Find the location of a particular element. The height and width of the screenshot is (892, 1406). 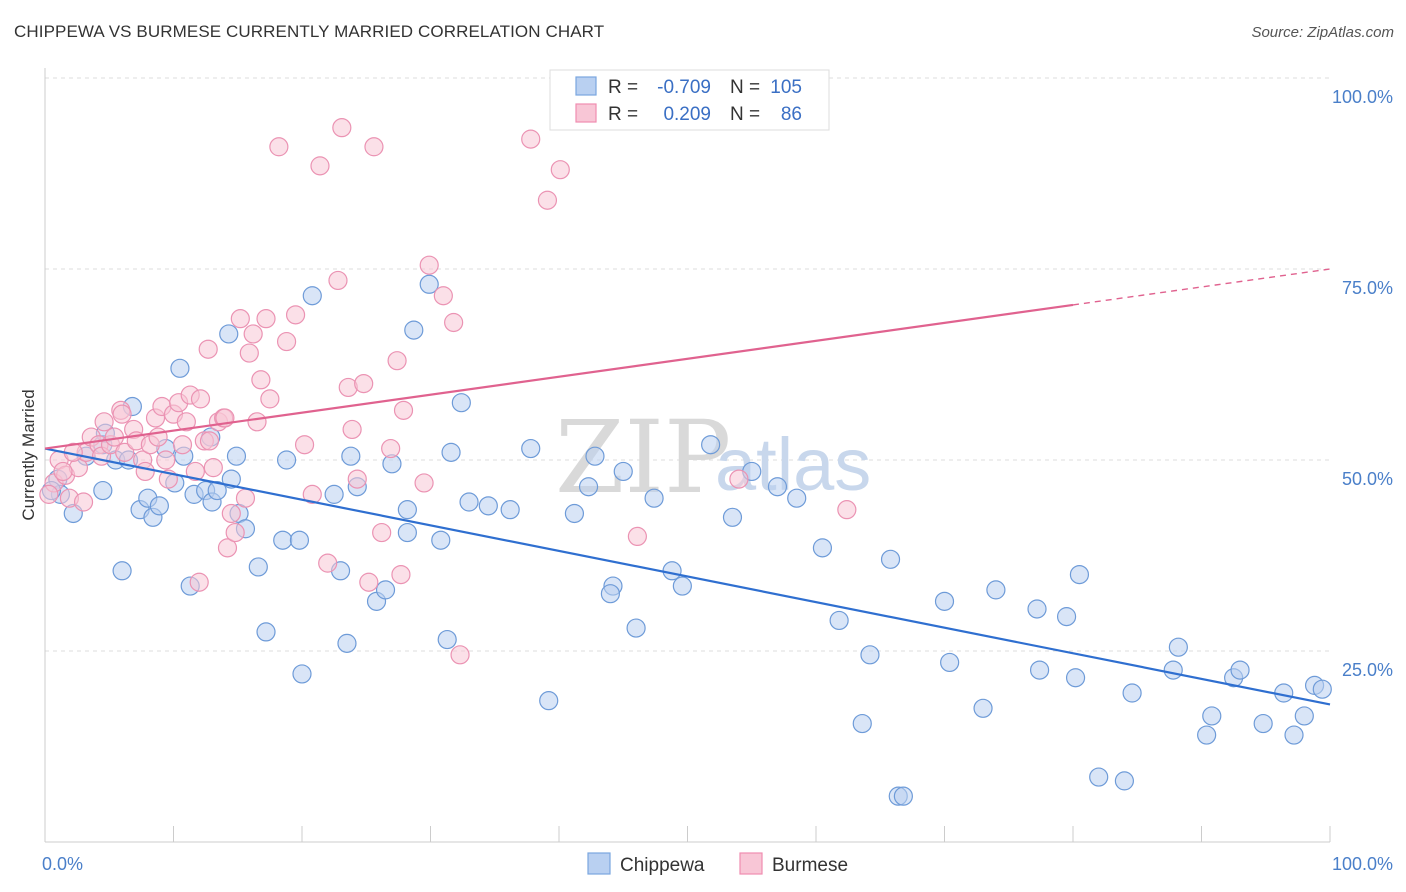

x-tick-label-max: 100.0% is located at coordinates (1362, 864).